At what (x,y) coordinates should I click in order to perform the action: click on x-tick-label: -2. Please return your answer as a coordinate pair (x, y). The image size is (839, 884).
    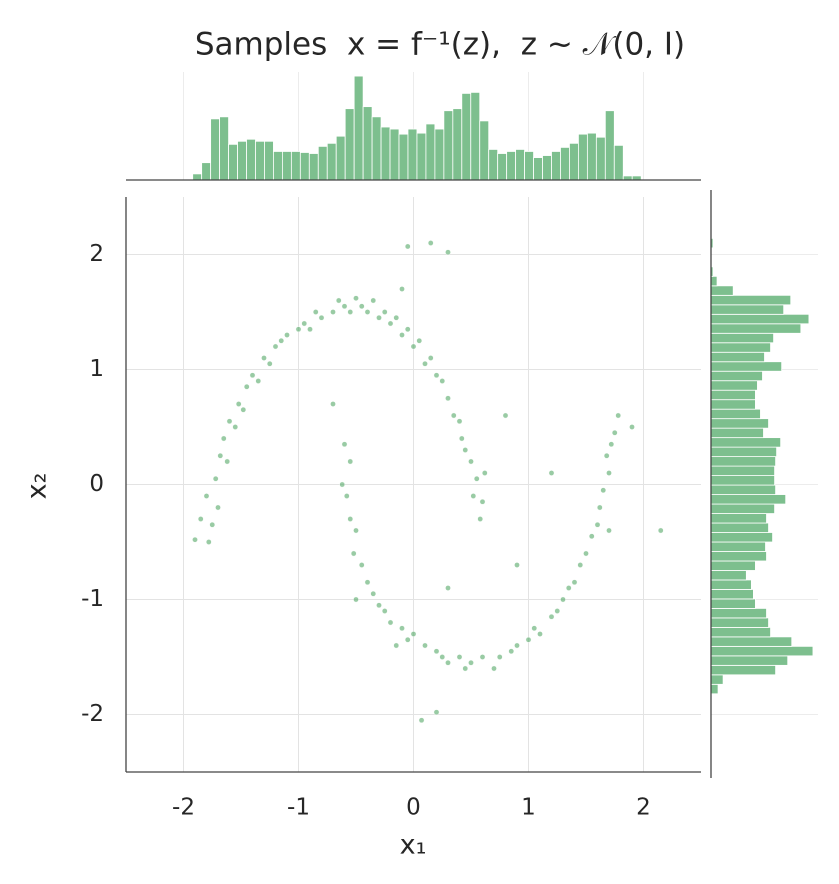
    Looking at the image, I should click on (183, 808).